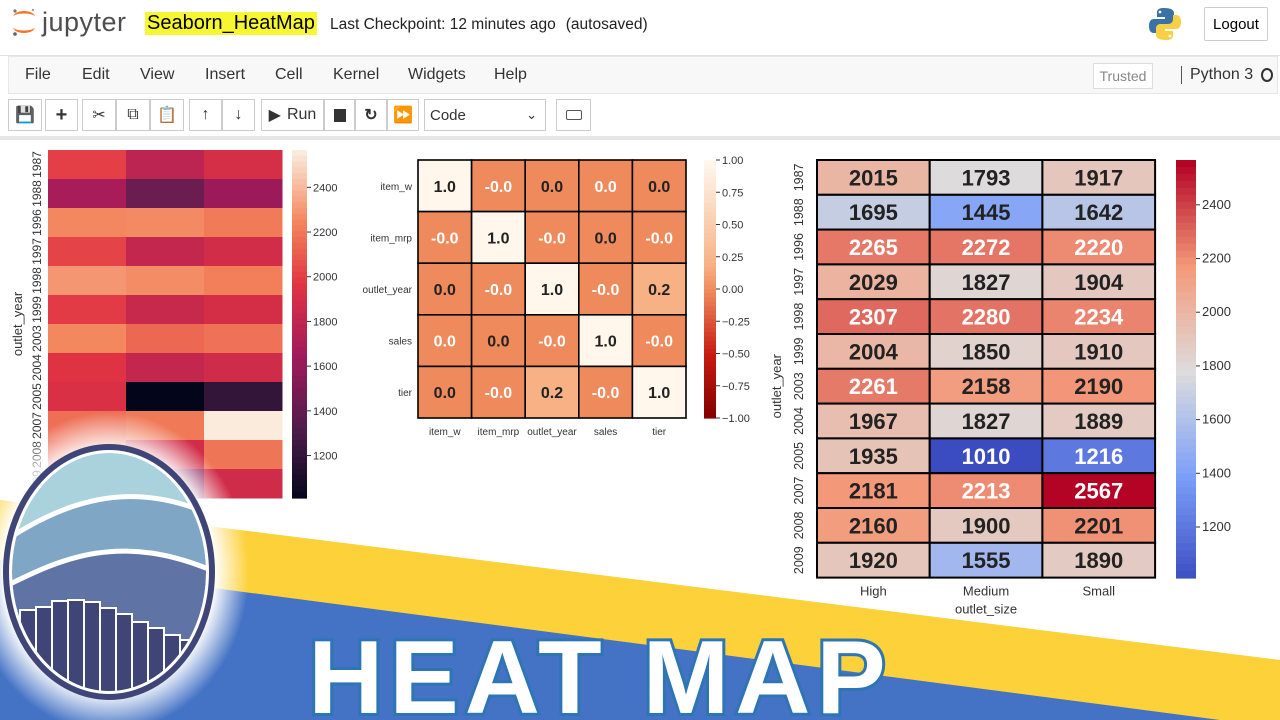 The width and height of the screenshot is (1280, 720). Describe the element at coordinates (510, 74) in the screenshot. I see `menu-help: Help` at that location.